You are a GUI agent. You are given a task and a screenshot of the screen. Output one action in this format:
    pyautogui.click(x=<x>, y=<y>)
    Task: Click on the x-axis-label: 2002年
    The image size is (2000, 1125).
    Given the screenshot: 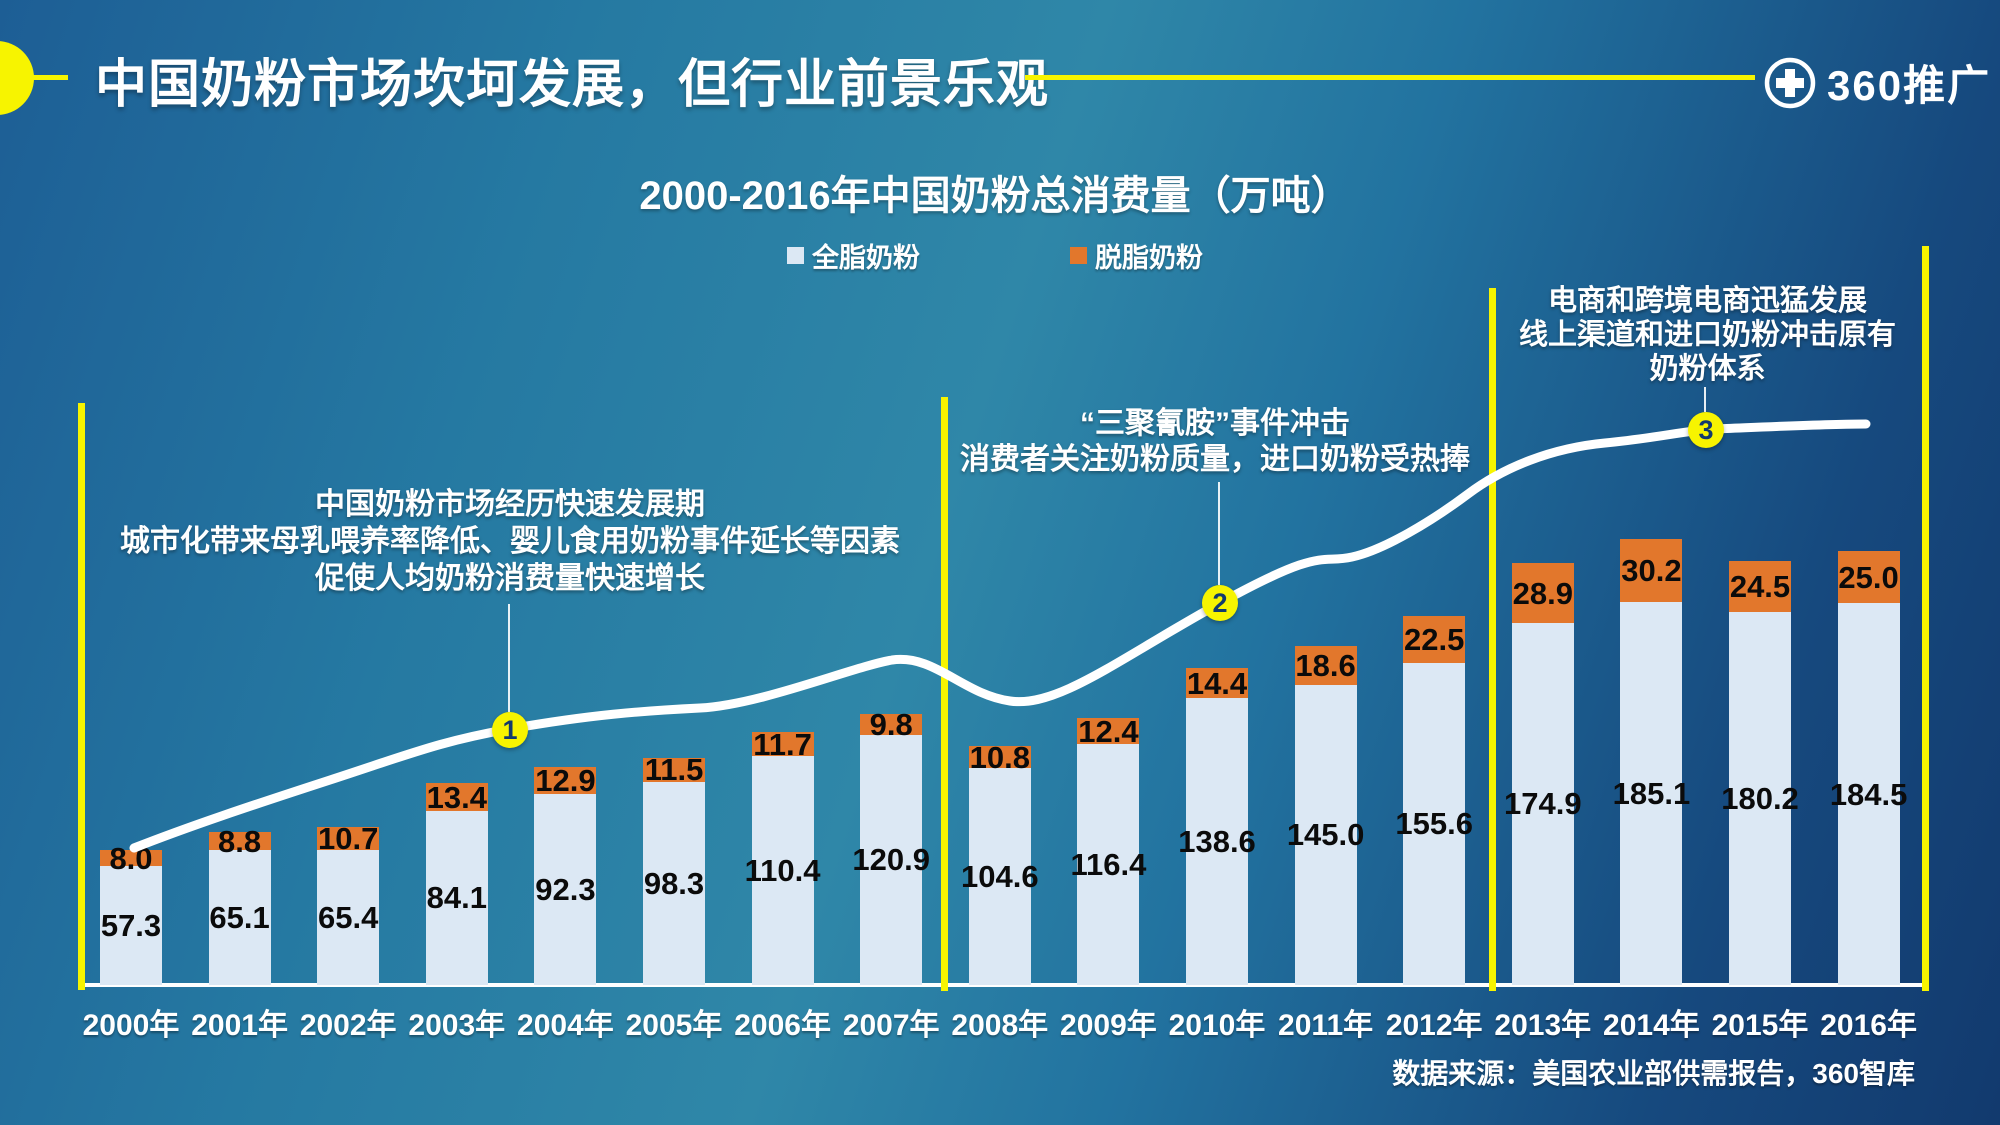 What is the action you would take?
    pyautogui.click(x=348, y=1025)
    